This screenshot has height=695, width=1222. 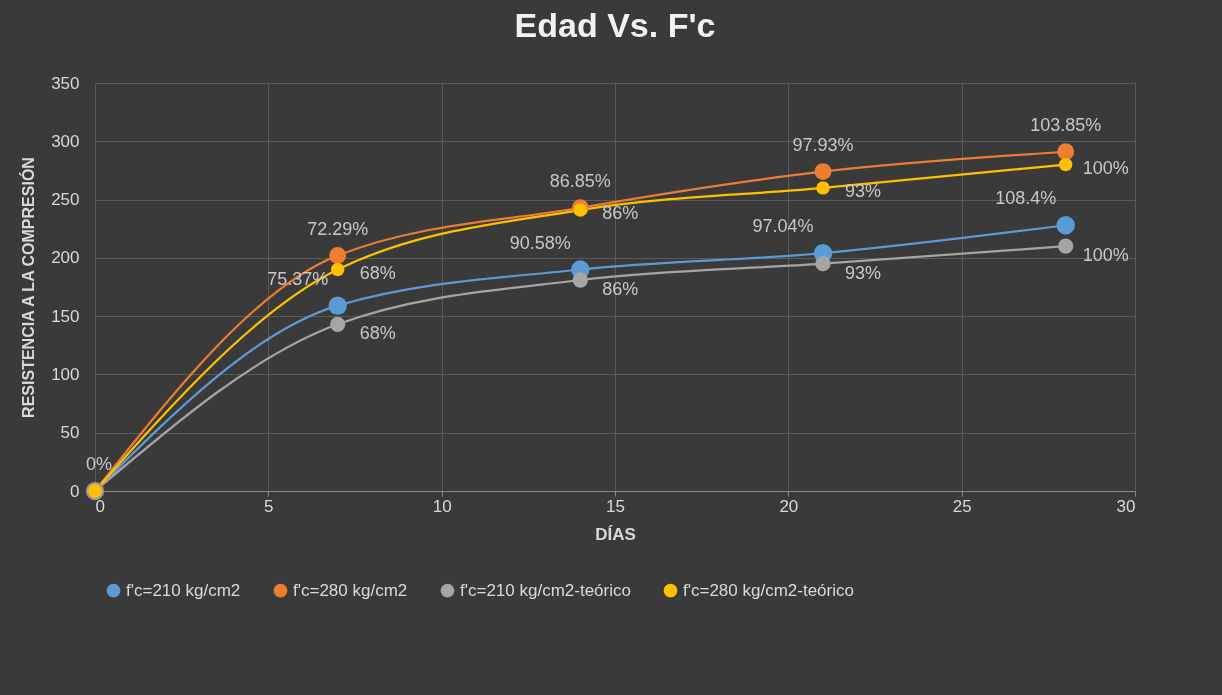 What do you see at coordinates (789, 506) in the screenshot?
I see `x-tick-label: 20` at bounding box center [789, 506].